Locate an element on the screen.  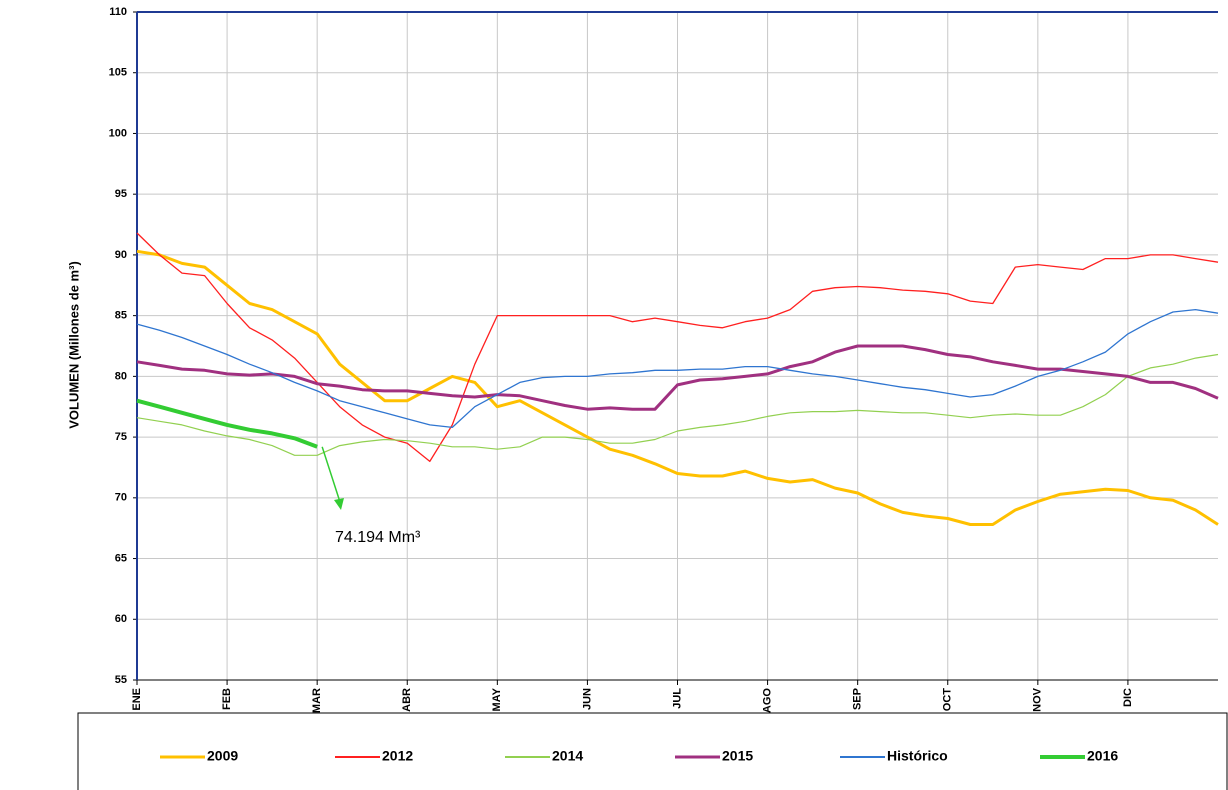
y-tick-label: 105 is located at coordinates (118, 73).